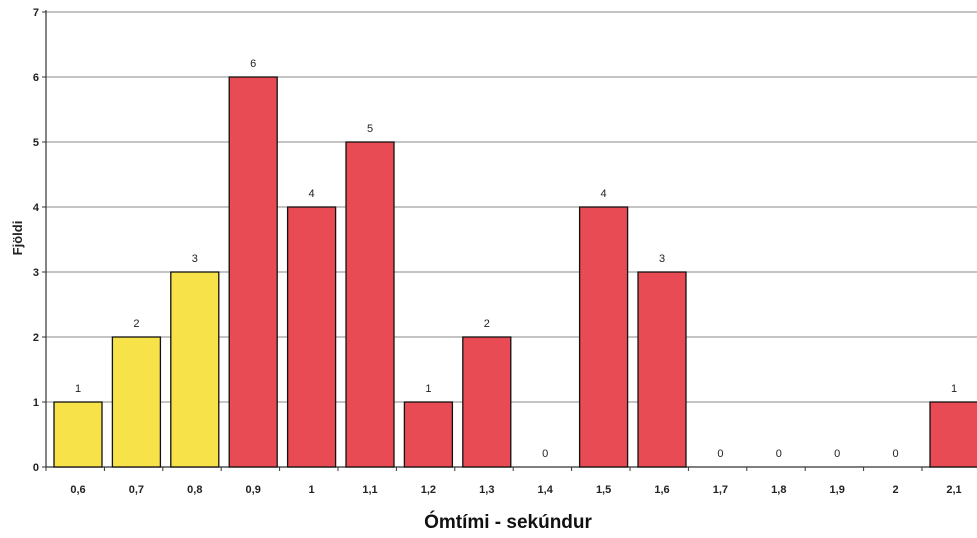 This screenshot has width=977, height=538. What do you see at coordinates (896, 490) in the screenshot?
I see `x-tick-label: 2` at bounding box center [896, 490].